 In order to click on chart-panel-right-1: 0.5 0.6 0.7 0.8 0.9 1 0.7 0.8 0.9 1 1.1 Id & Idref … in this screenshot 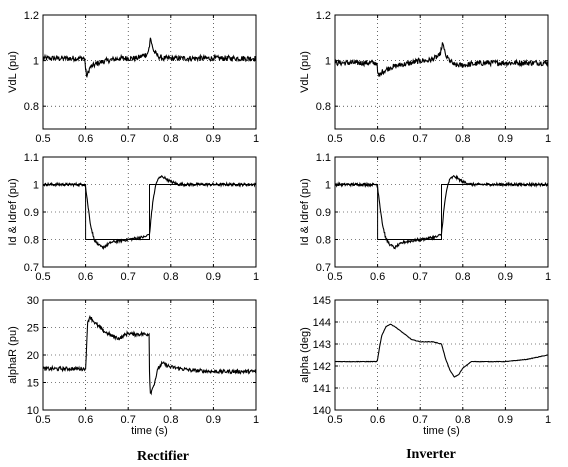, I will do `click(425, 217)`.